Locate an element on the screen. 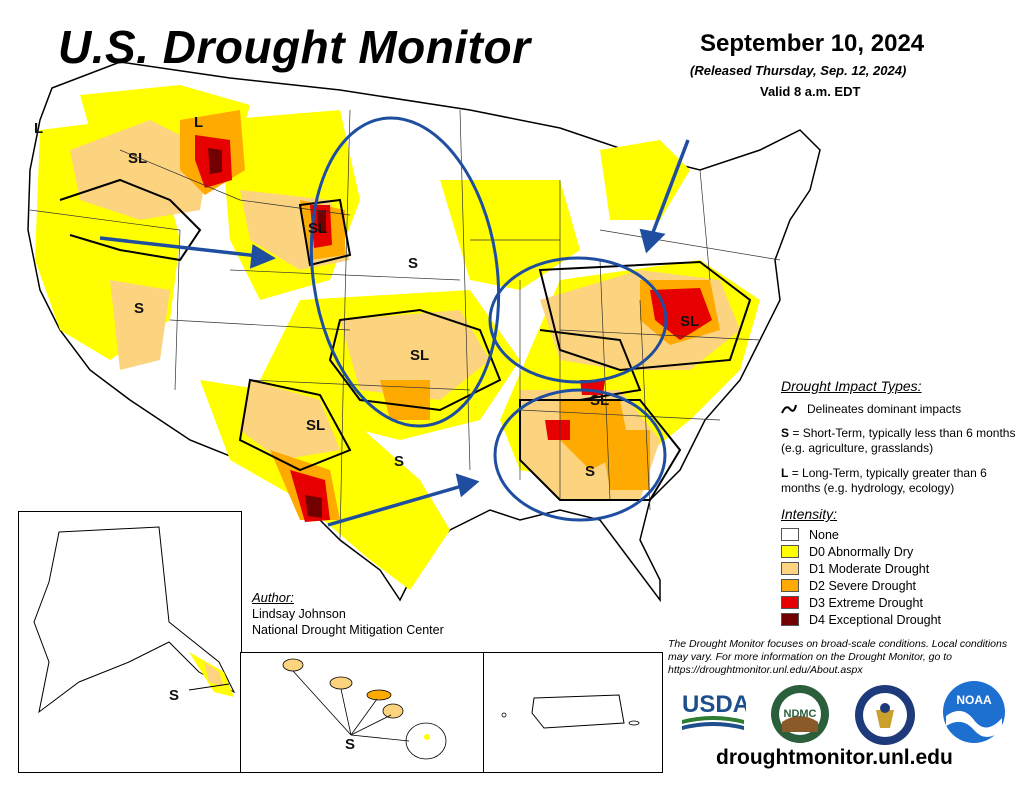 Image resolution: width=1024 pixels, height=791 pixels. hawaii-inset: S is located at coordinates (362, 712).